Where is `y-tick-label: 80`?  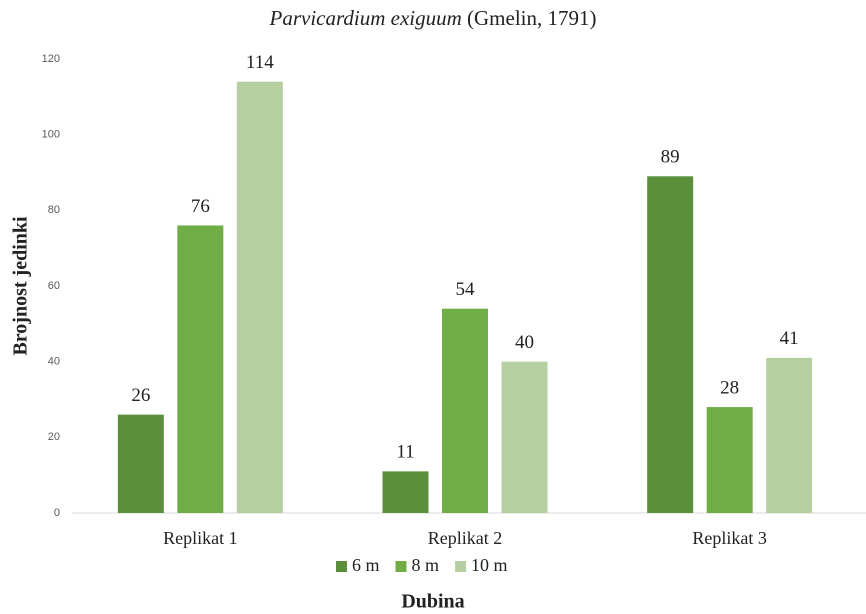
y-tick-label: 80 is located at coordinates (54, 210).